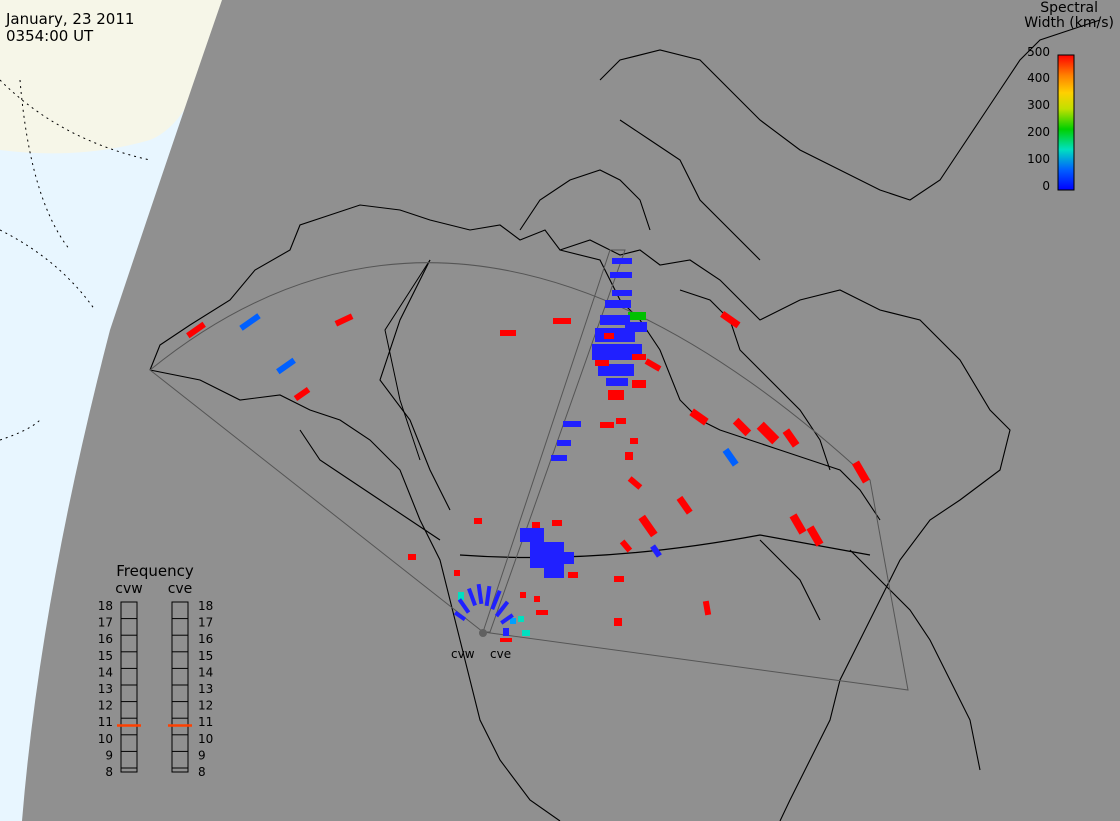 The image size is (1120, 821). What do you see at coordinates (205, 722) in the screenshot?
I see `frequency-tick-label: 11` at bounding box center [205, 722].